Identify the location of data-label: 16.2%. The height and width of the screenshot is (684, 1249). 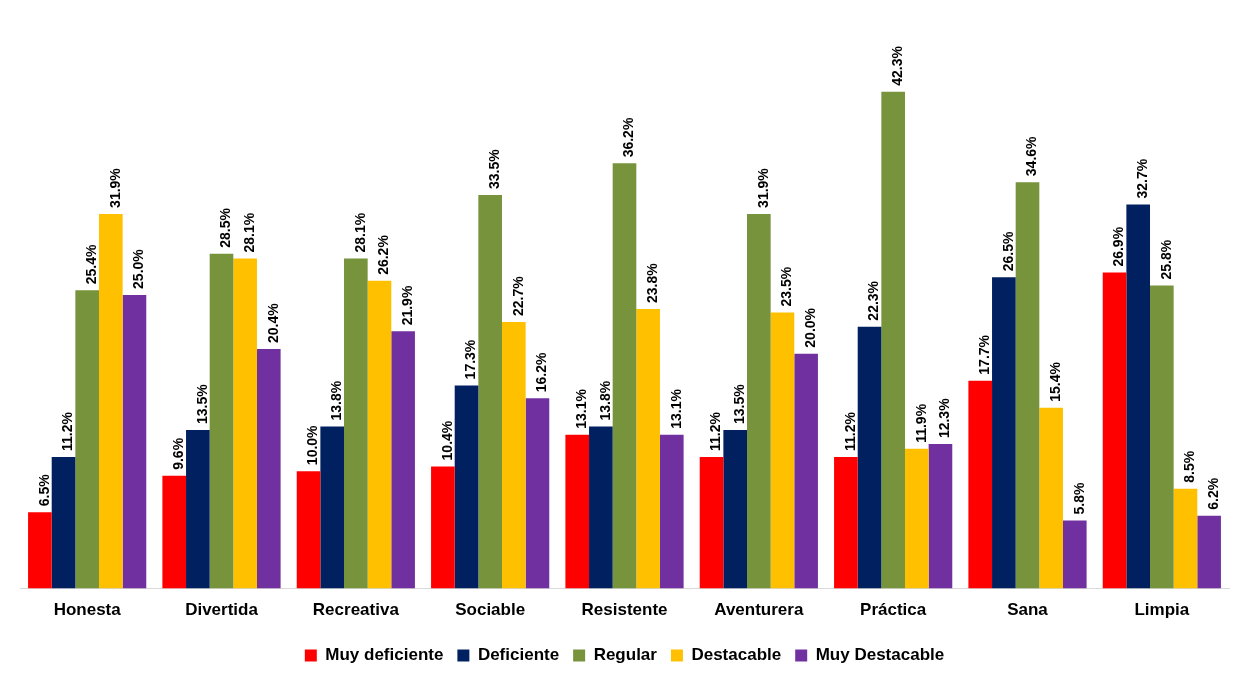
(541, 372).